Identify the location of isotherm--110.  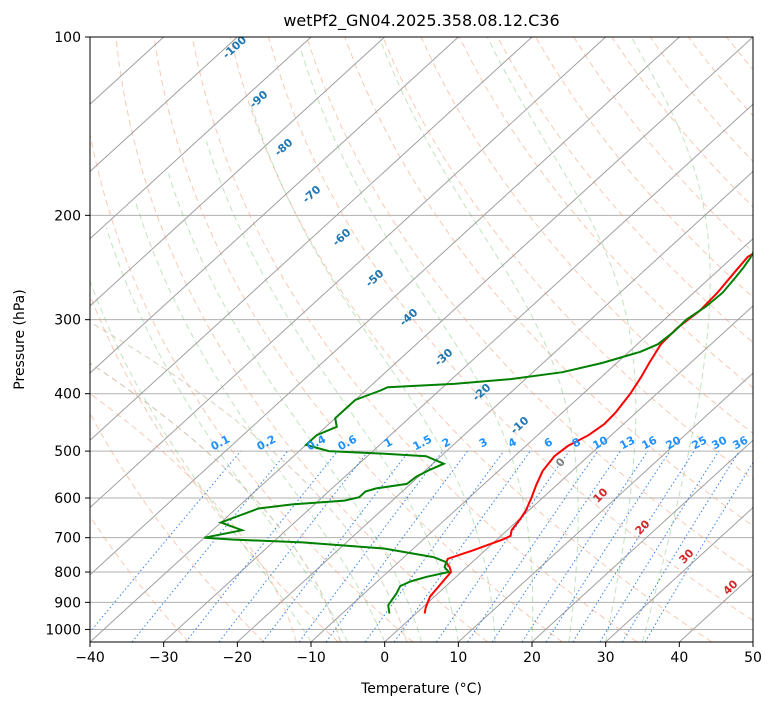
(164, 105).